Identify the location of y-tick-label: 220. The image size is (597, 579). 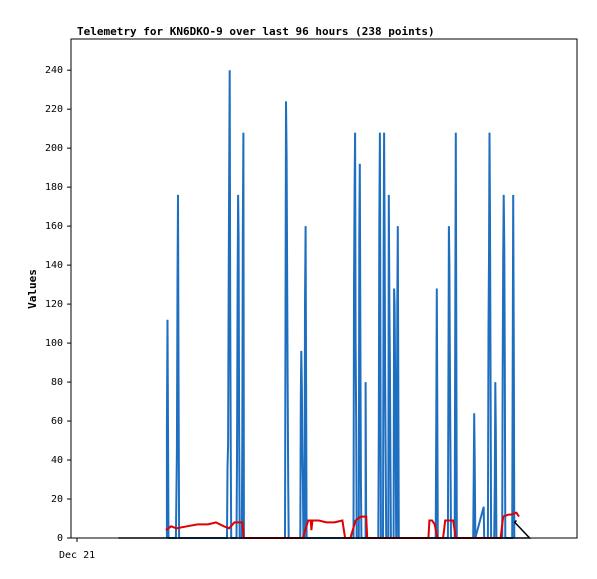
(54, 109).